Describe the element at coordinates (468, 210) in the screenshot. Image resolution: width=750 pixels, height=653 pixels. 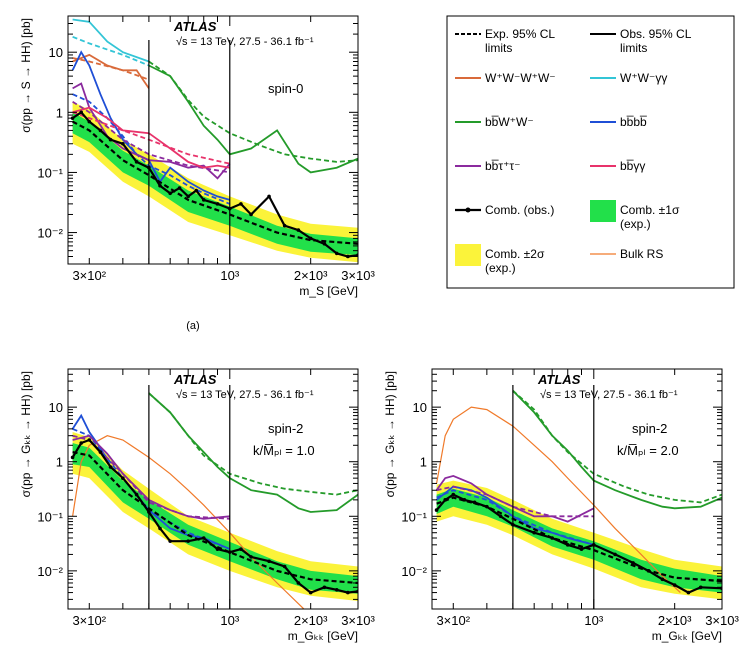
I see `legend-marker` at that location.